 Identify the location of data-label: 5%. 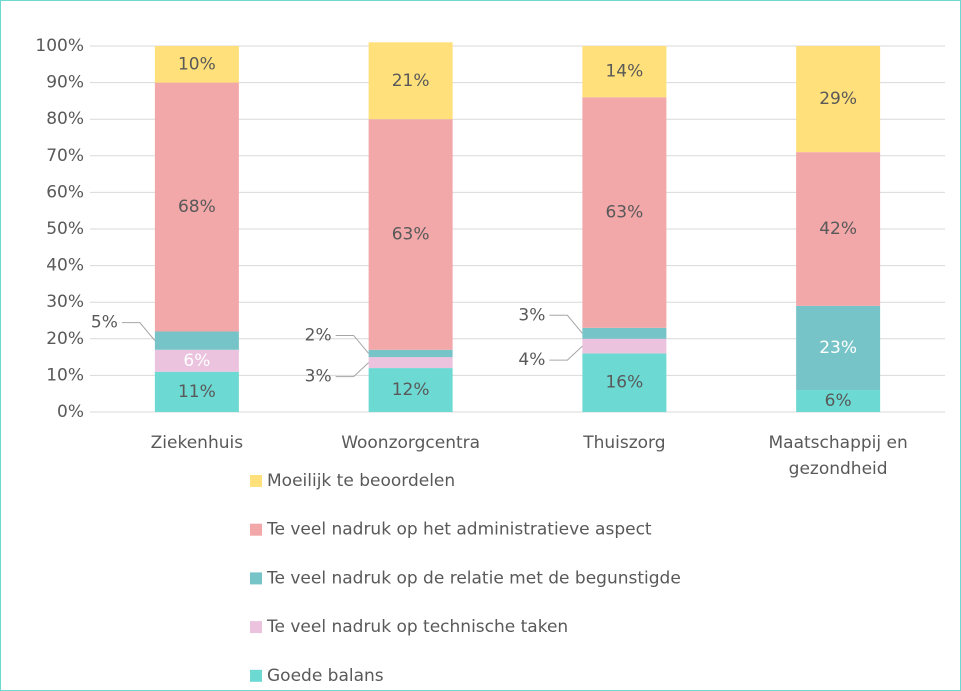
(104, 323).